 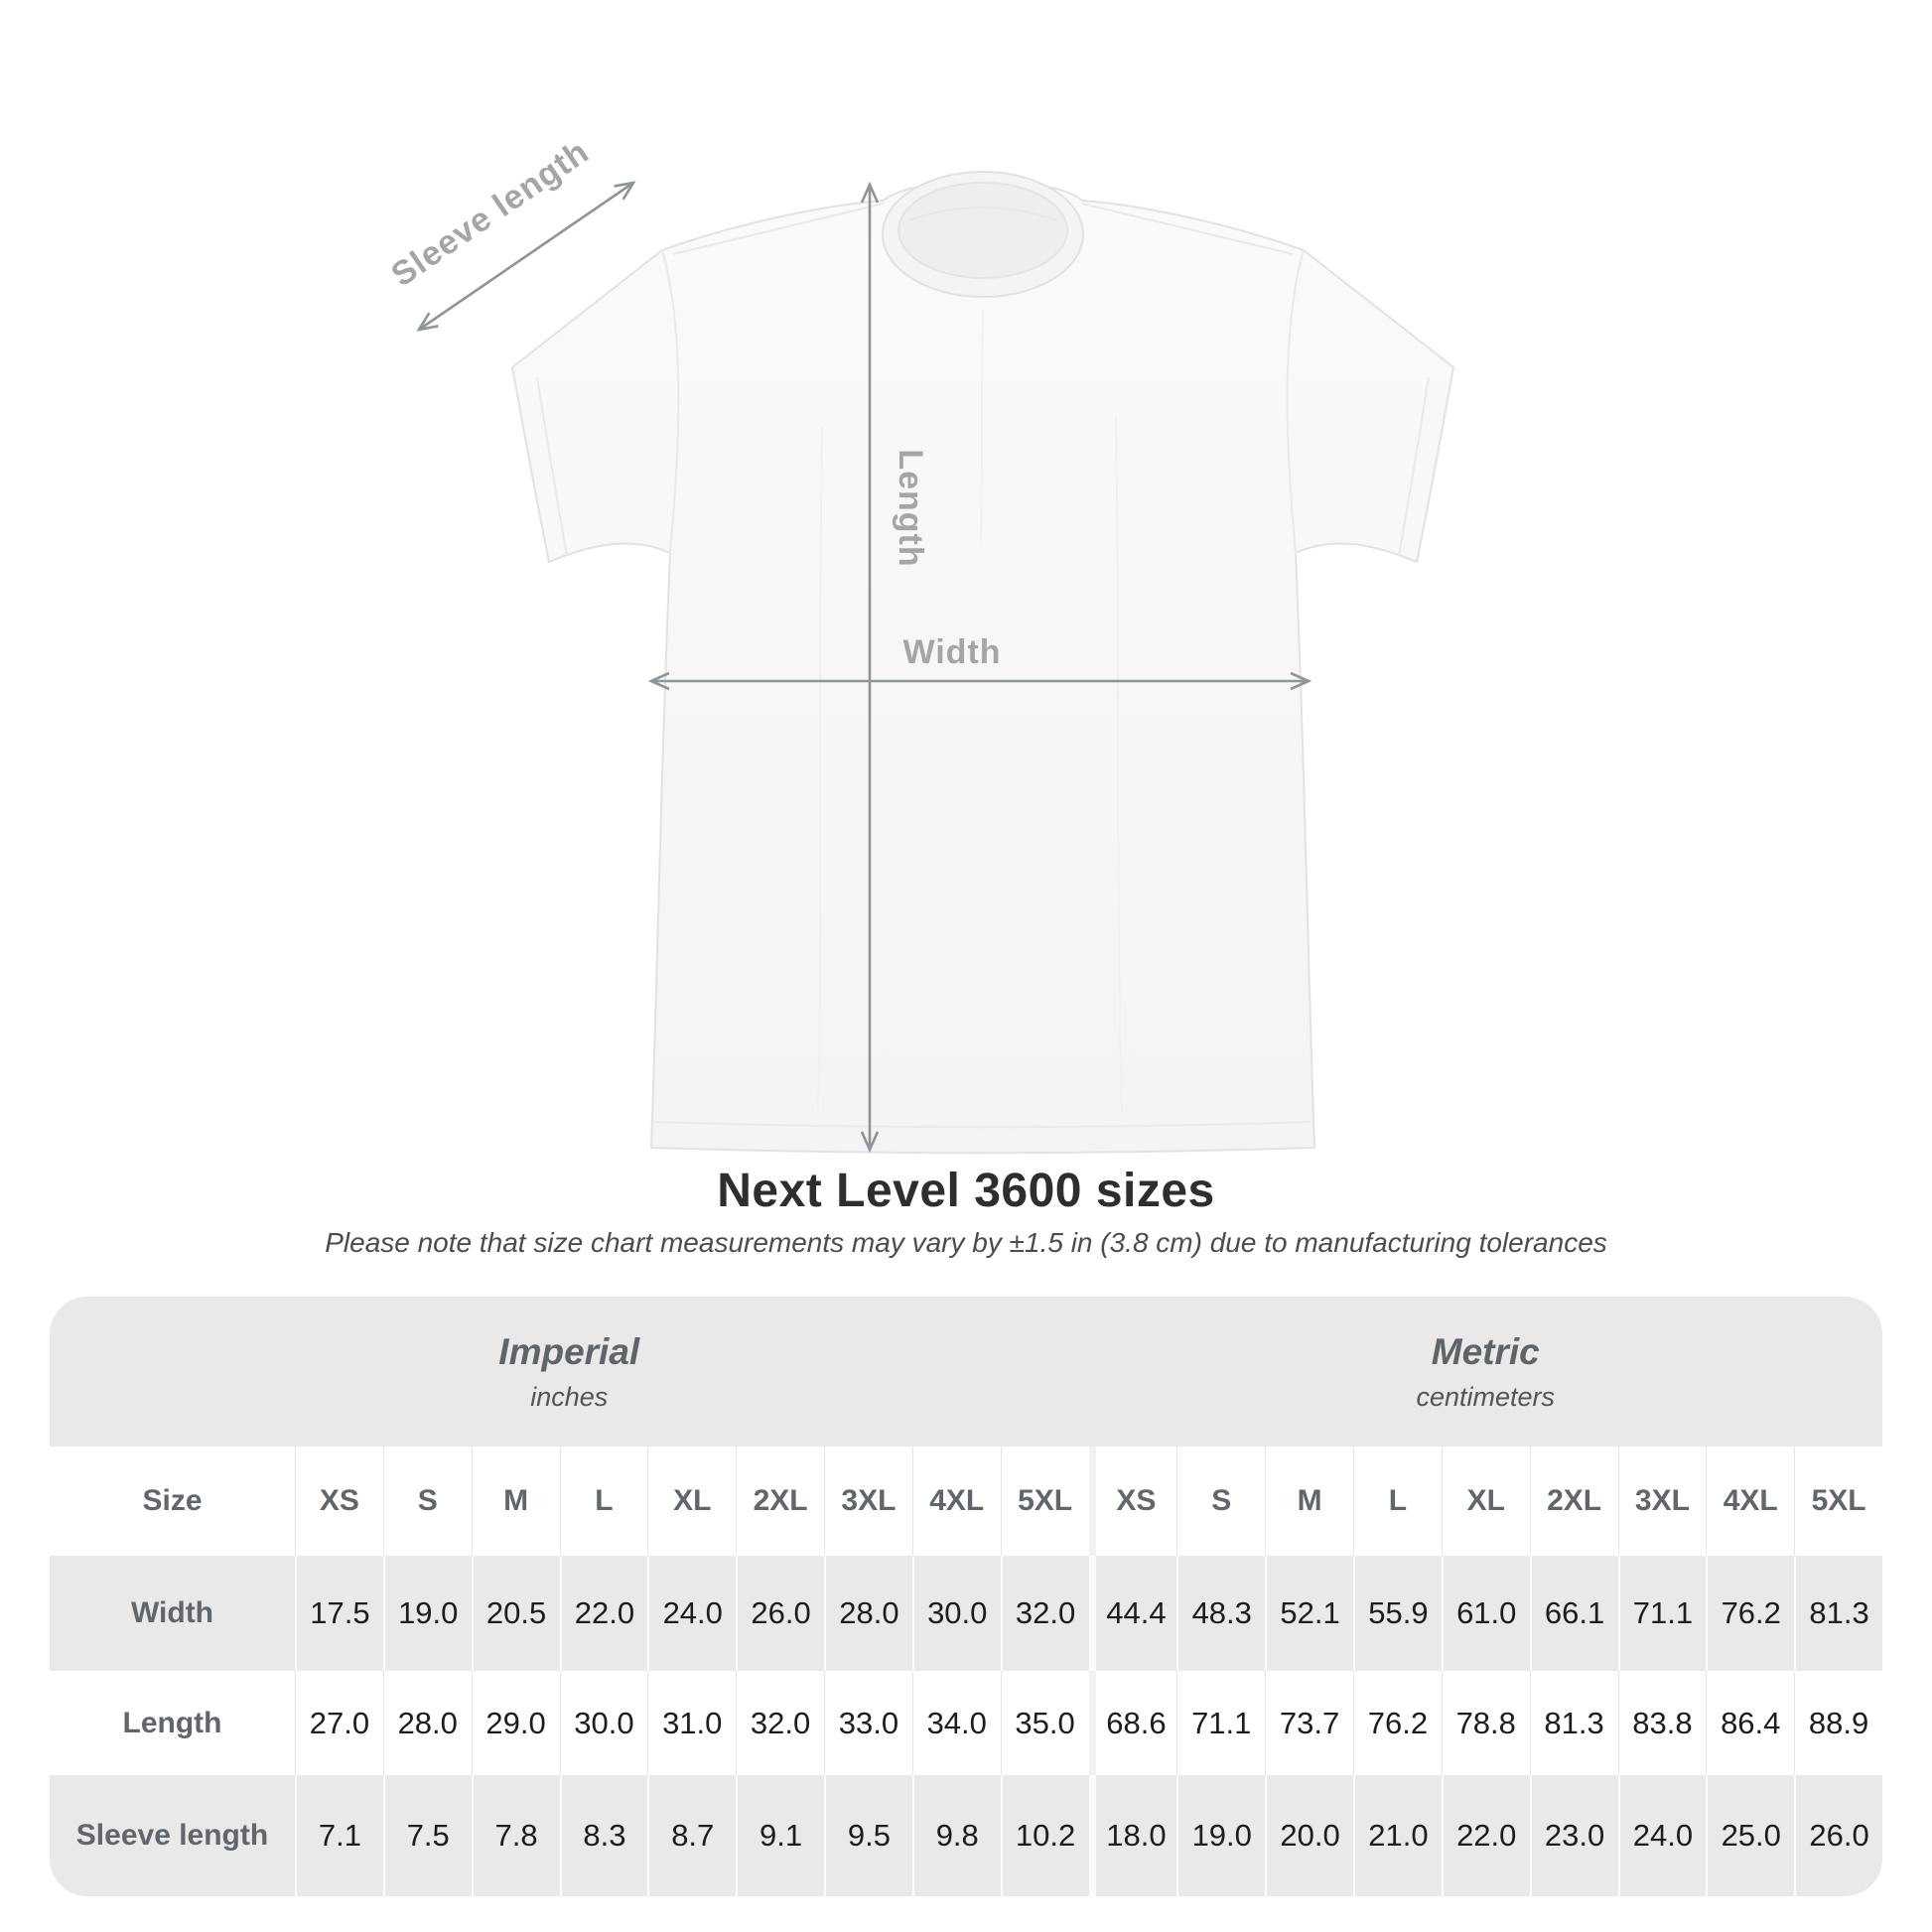 I want to click on sleeve-length-arrow, so click(x=526, y=257).